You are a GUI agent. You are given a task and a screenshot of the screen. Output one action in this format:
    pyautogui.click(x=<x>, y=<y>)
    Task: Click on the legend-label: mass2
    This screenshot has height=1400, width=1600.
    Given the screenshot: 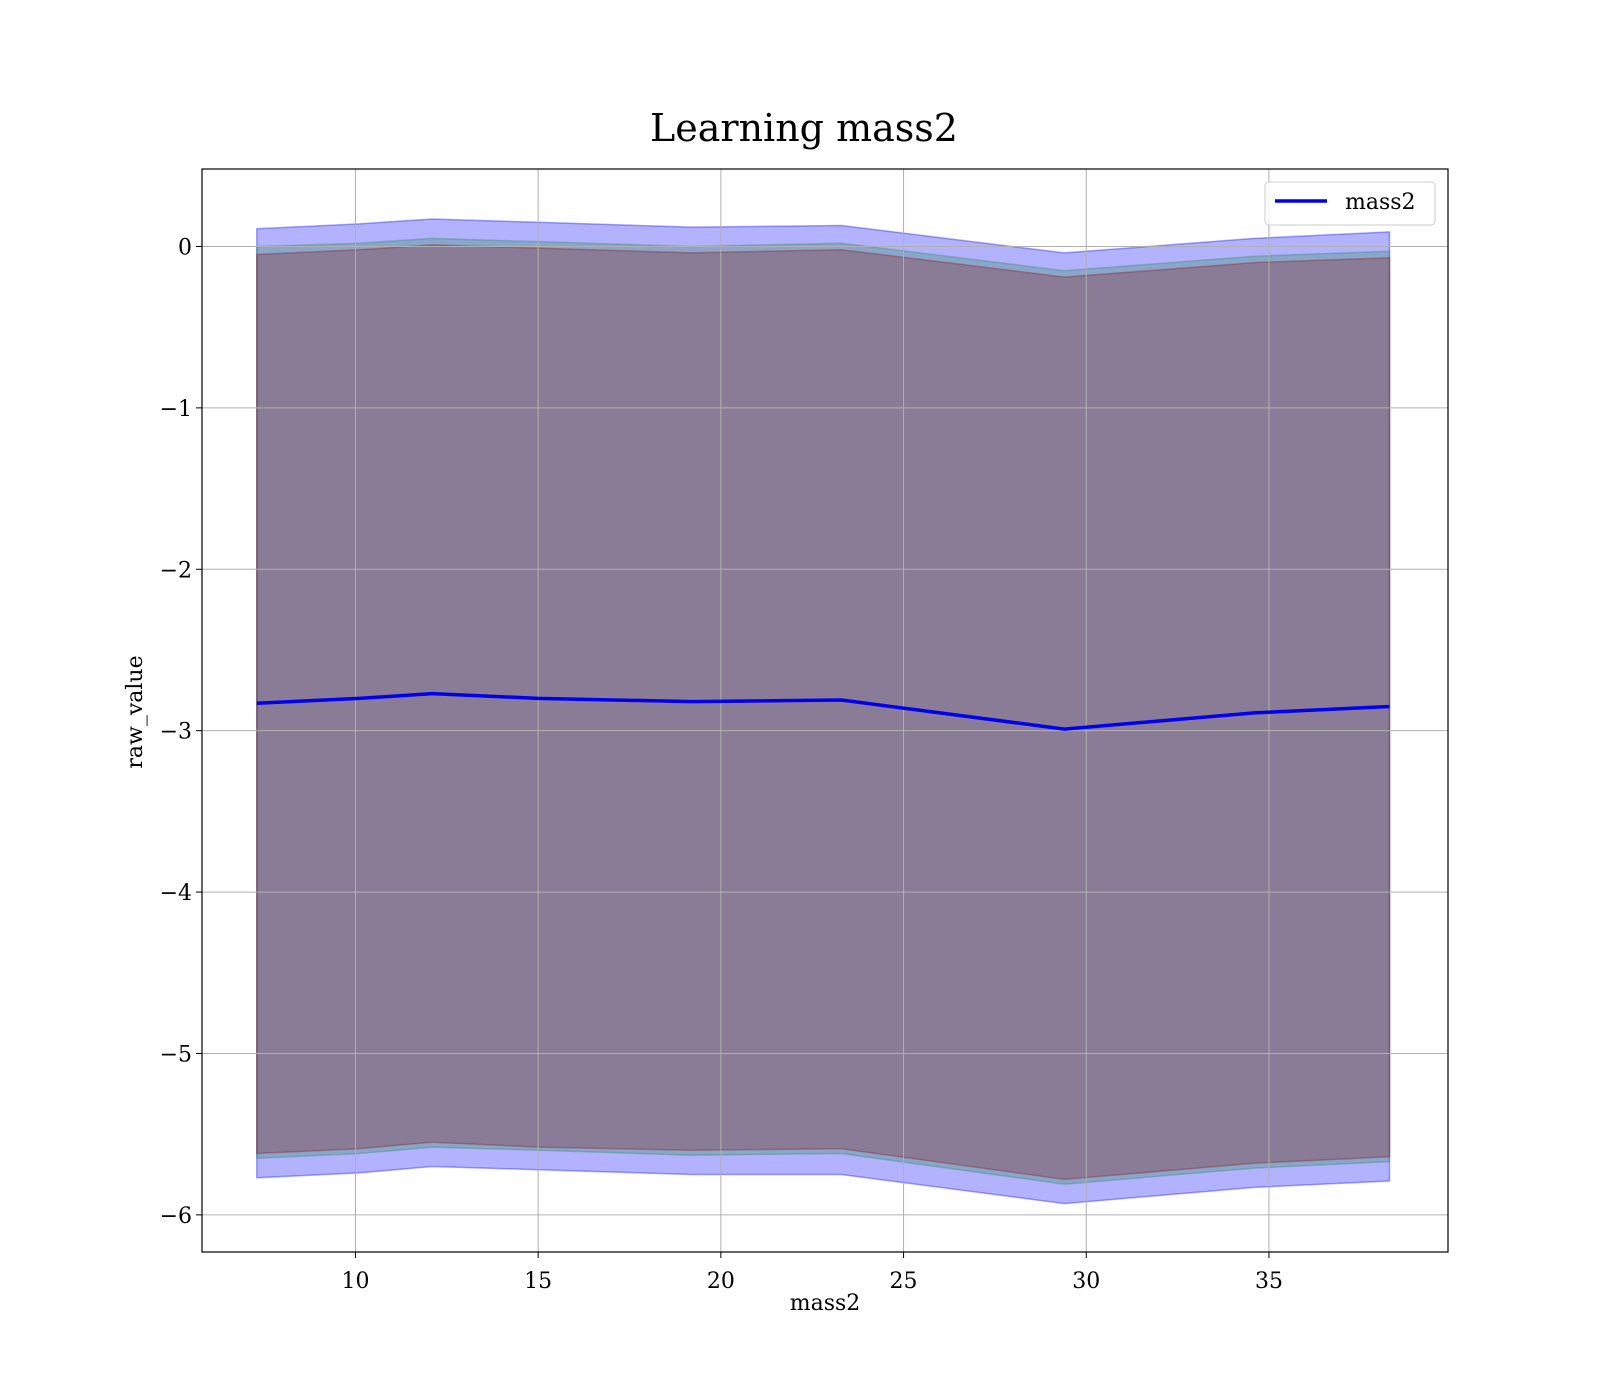 What is the action you would take?
    pyautogui.click(x=1380, y=202)
    